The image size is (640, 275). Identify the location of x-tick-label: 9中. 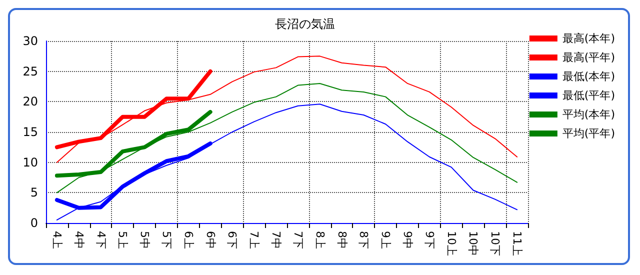
(407, 240).